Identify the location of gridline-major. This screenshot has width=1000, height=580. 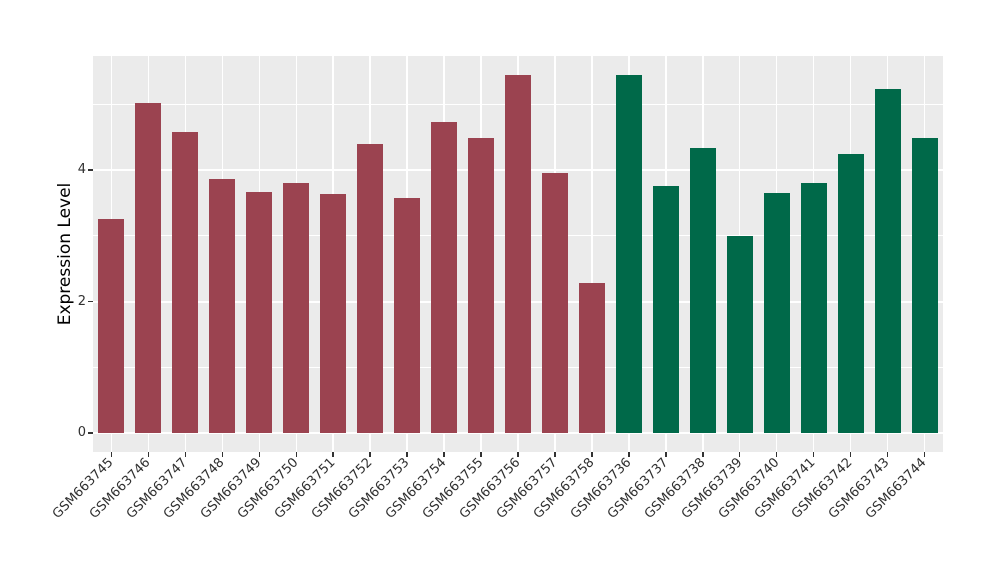
(592, 254).